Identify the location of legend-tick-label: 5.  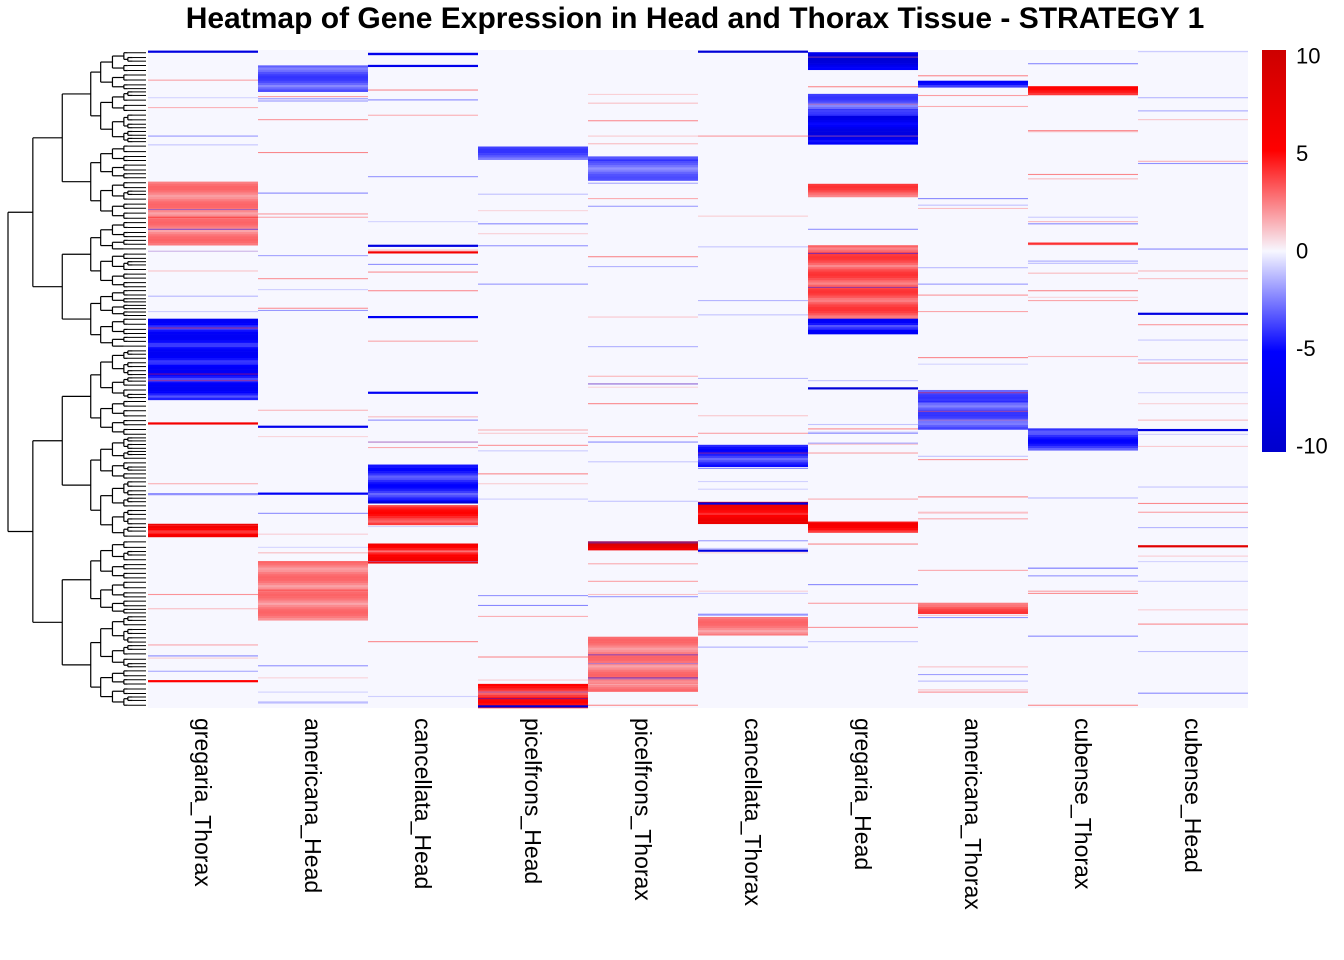
(1302, 153).